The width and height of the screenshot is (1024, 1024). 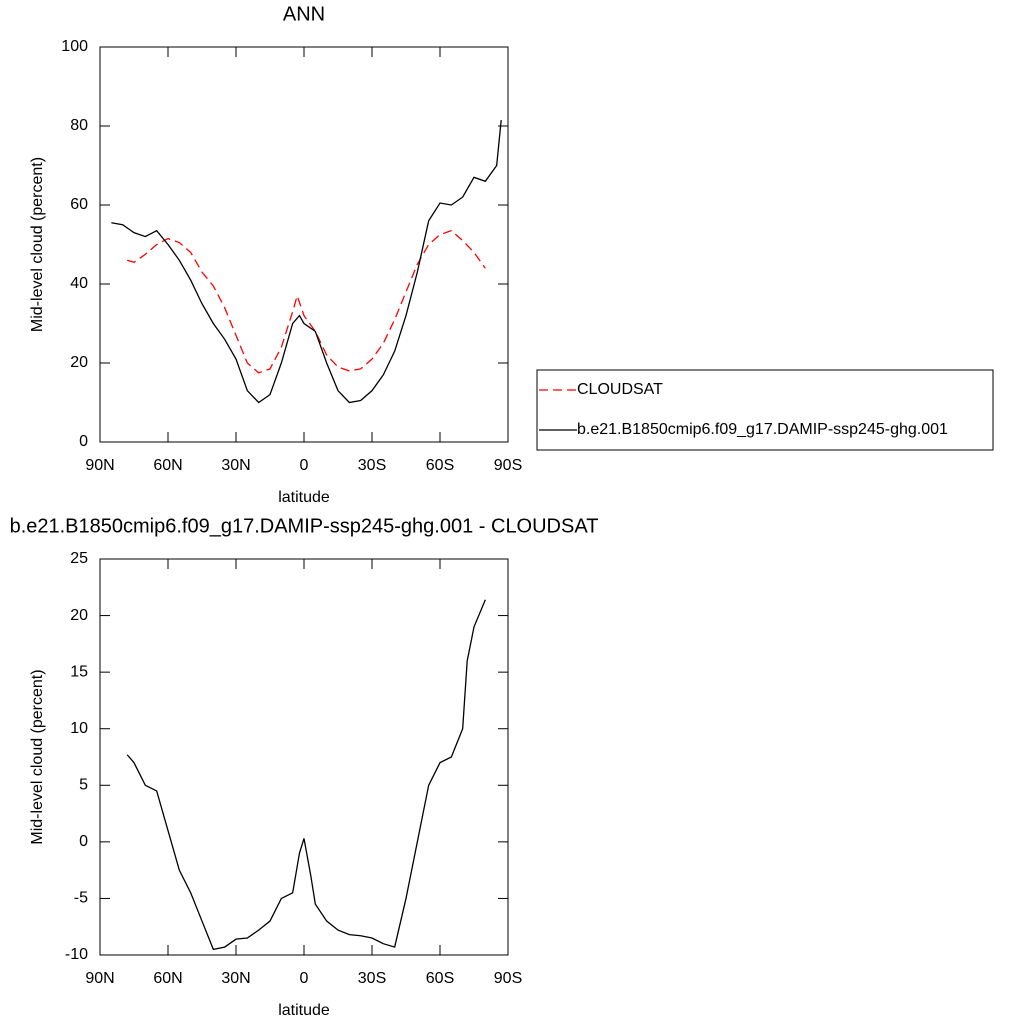 I want to click on legend-label: CLOUDSAT, so click(x=620, y=389).